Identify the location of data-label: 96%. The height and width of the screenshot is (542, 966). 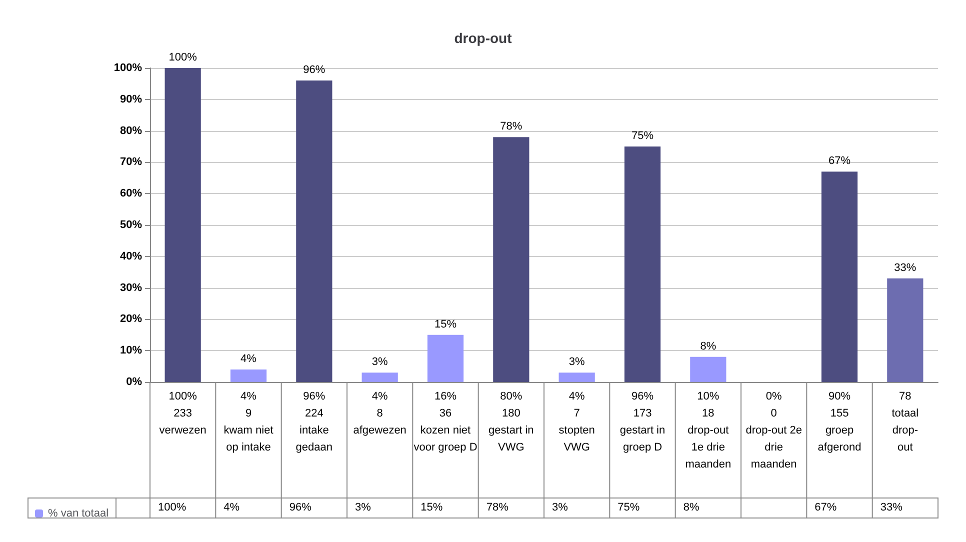
(300, 508).